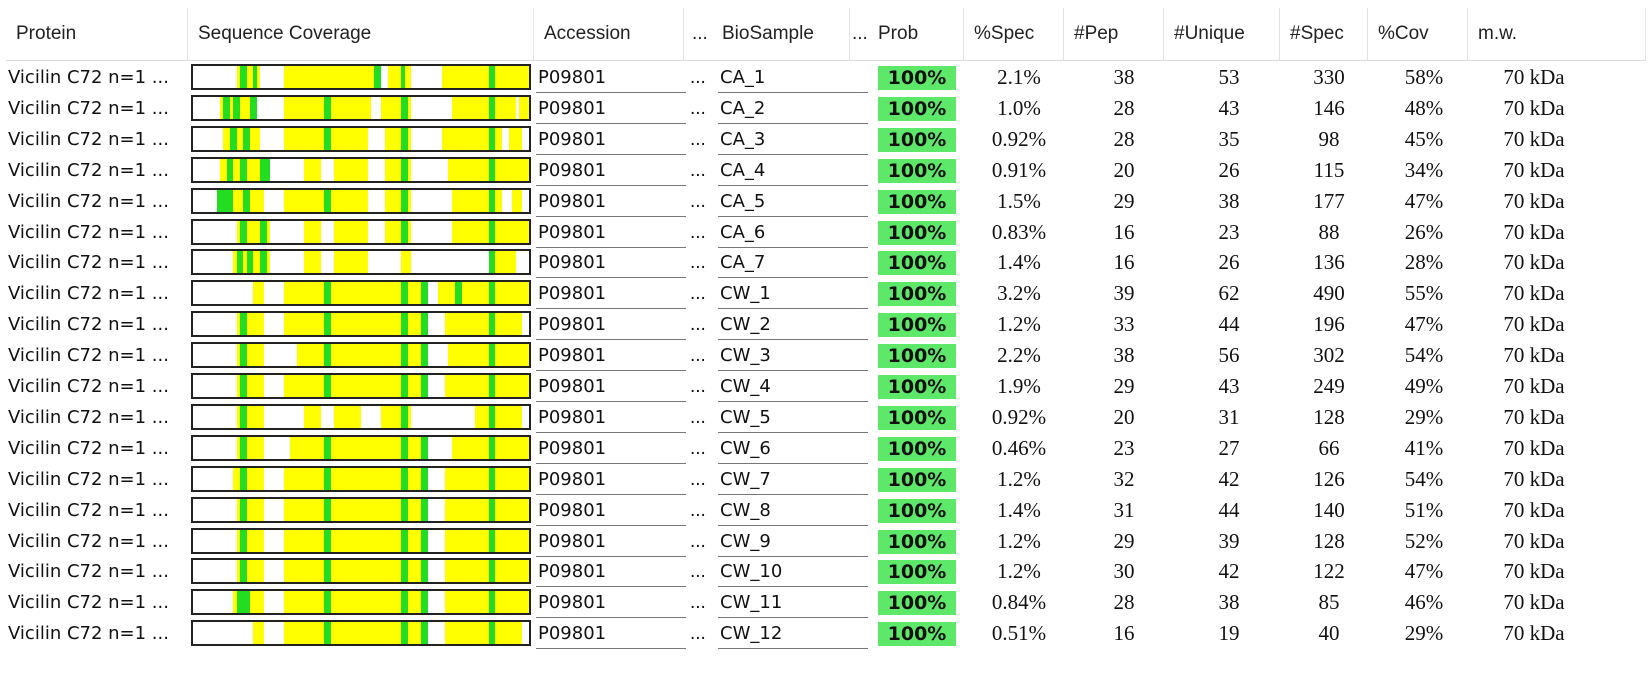 The height and width of the screenshot is (695, 1650). What do you see at coordinates (793, 77) in the screenshot?
I see `biosample-cell: CA_1` at bounding box center [793, 77].